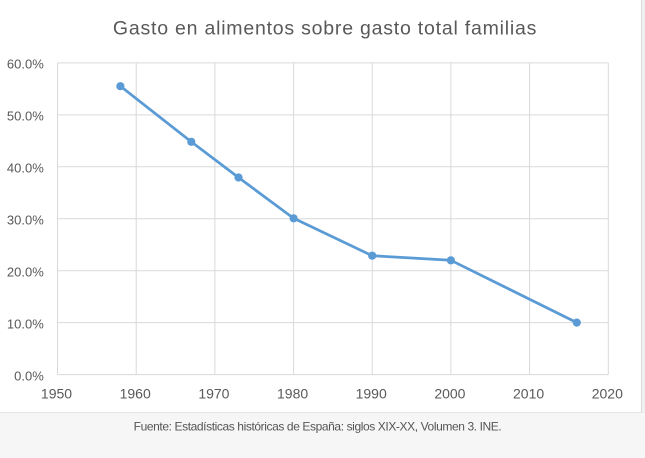  Describe the element at coordinates (25, 323) in the screenshot. I see `svg-text: 10.0%` at that location.